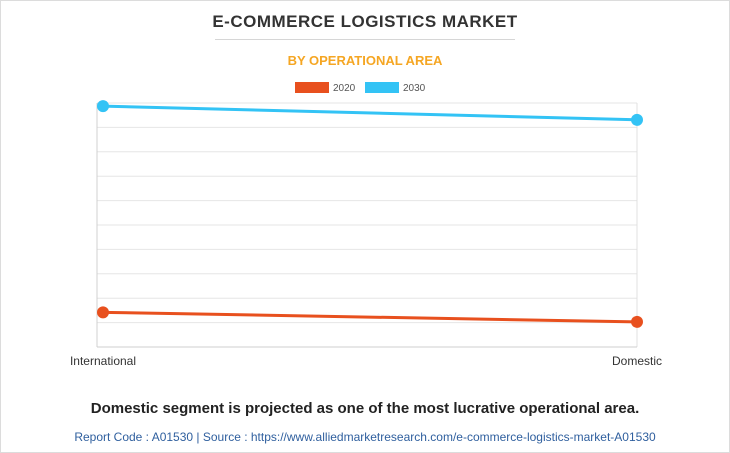  What do you see at coordinates (344, 88) in the screenshot?
I see `legend-label-2020: 2020` at bounding box center [344, 88].